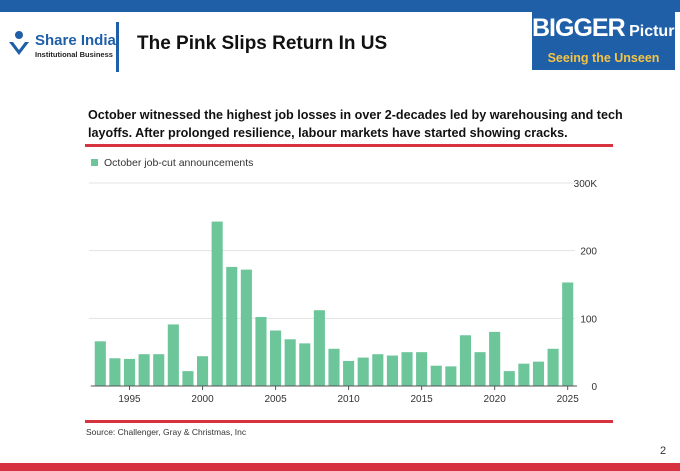  What do you see at coordinates (392, 370) in the screenshot?
I see `bar-2013` at bounding box center [392, 370].